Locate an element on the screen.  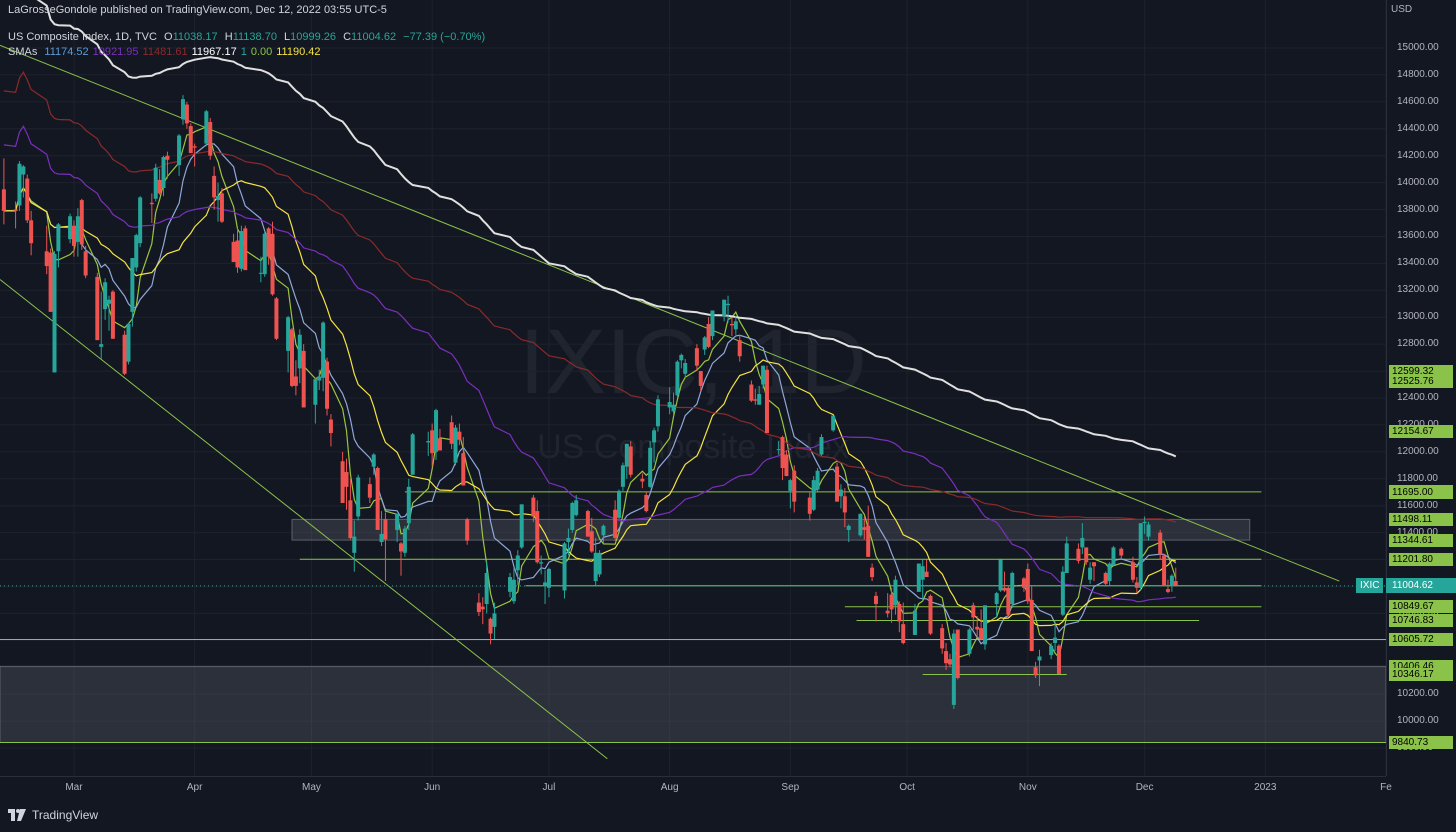
price-level-label: 10605.72 is located at coordinates (1421, 640).